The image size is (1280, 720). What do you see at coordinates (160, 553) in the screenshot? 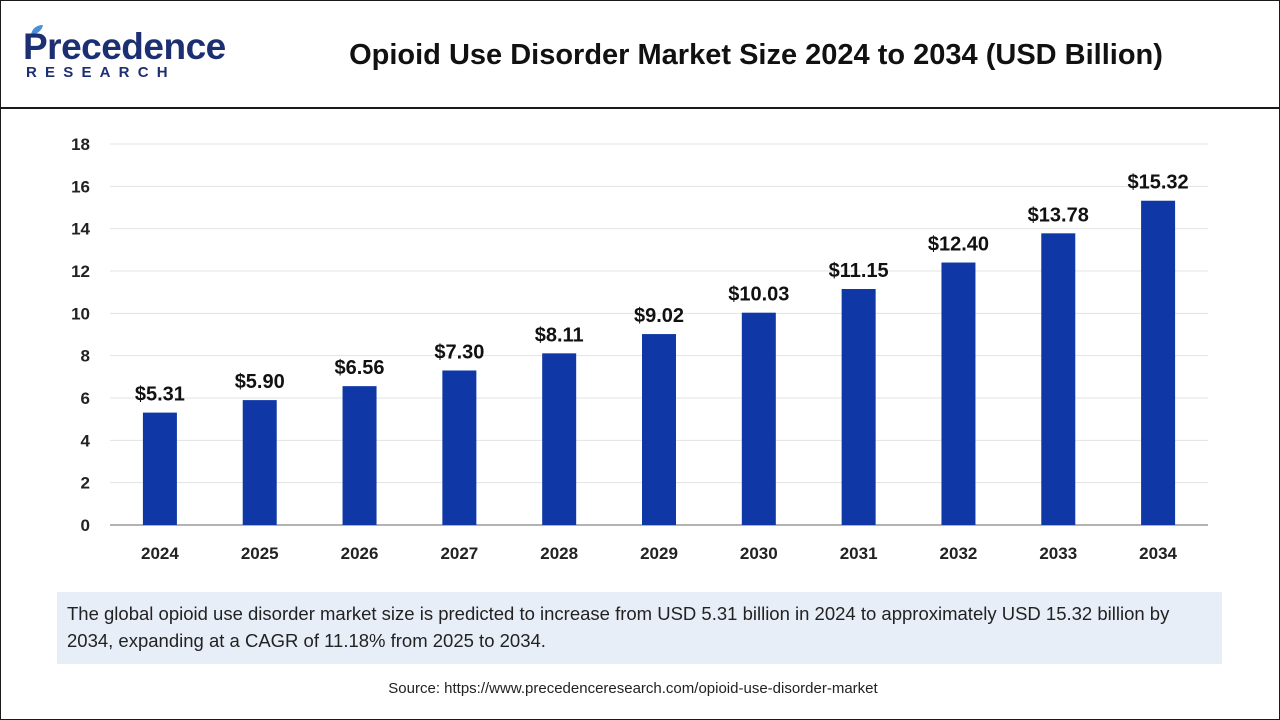
I see `x-tick-label: 2024` at bounding box center [160, 553].